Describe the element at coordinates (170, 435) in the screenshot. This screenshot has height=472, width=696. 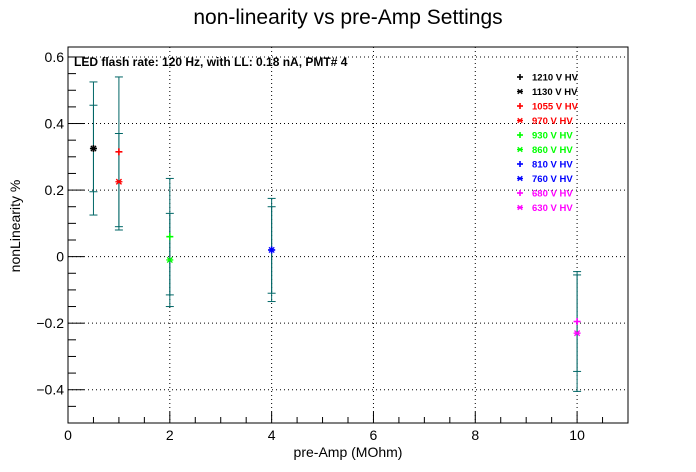
I see `x-tick-label: 2` at that location.